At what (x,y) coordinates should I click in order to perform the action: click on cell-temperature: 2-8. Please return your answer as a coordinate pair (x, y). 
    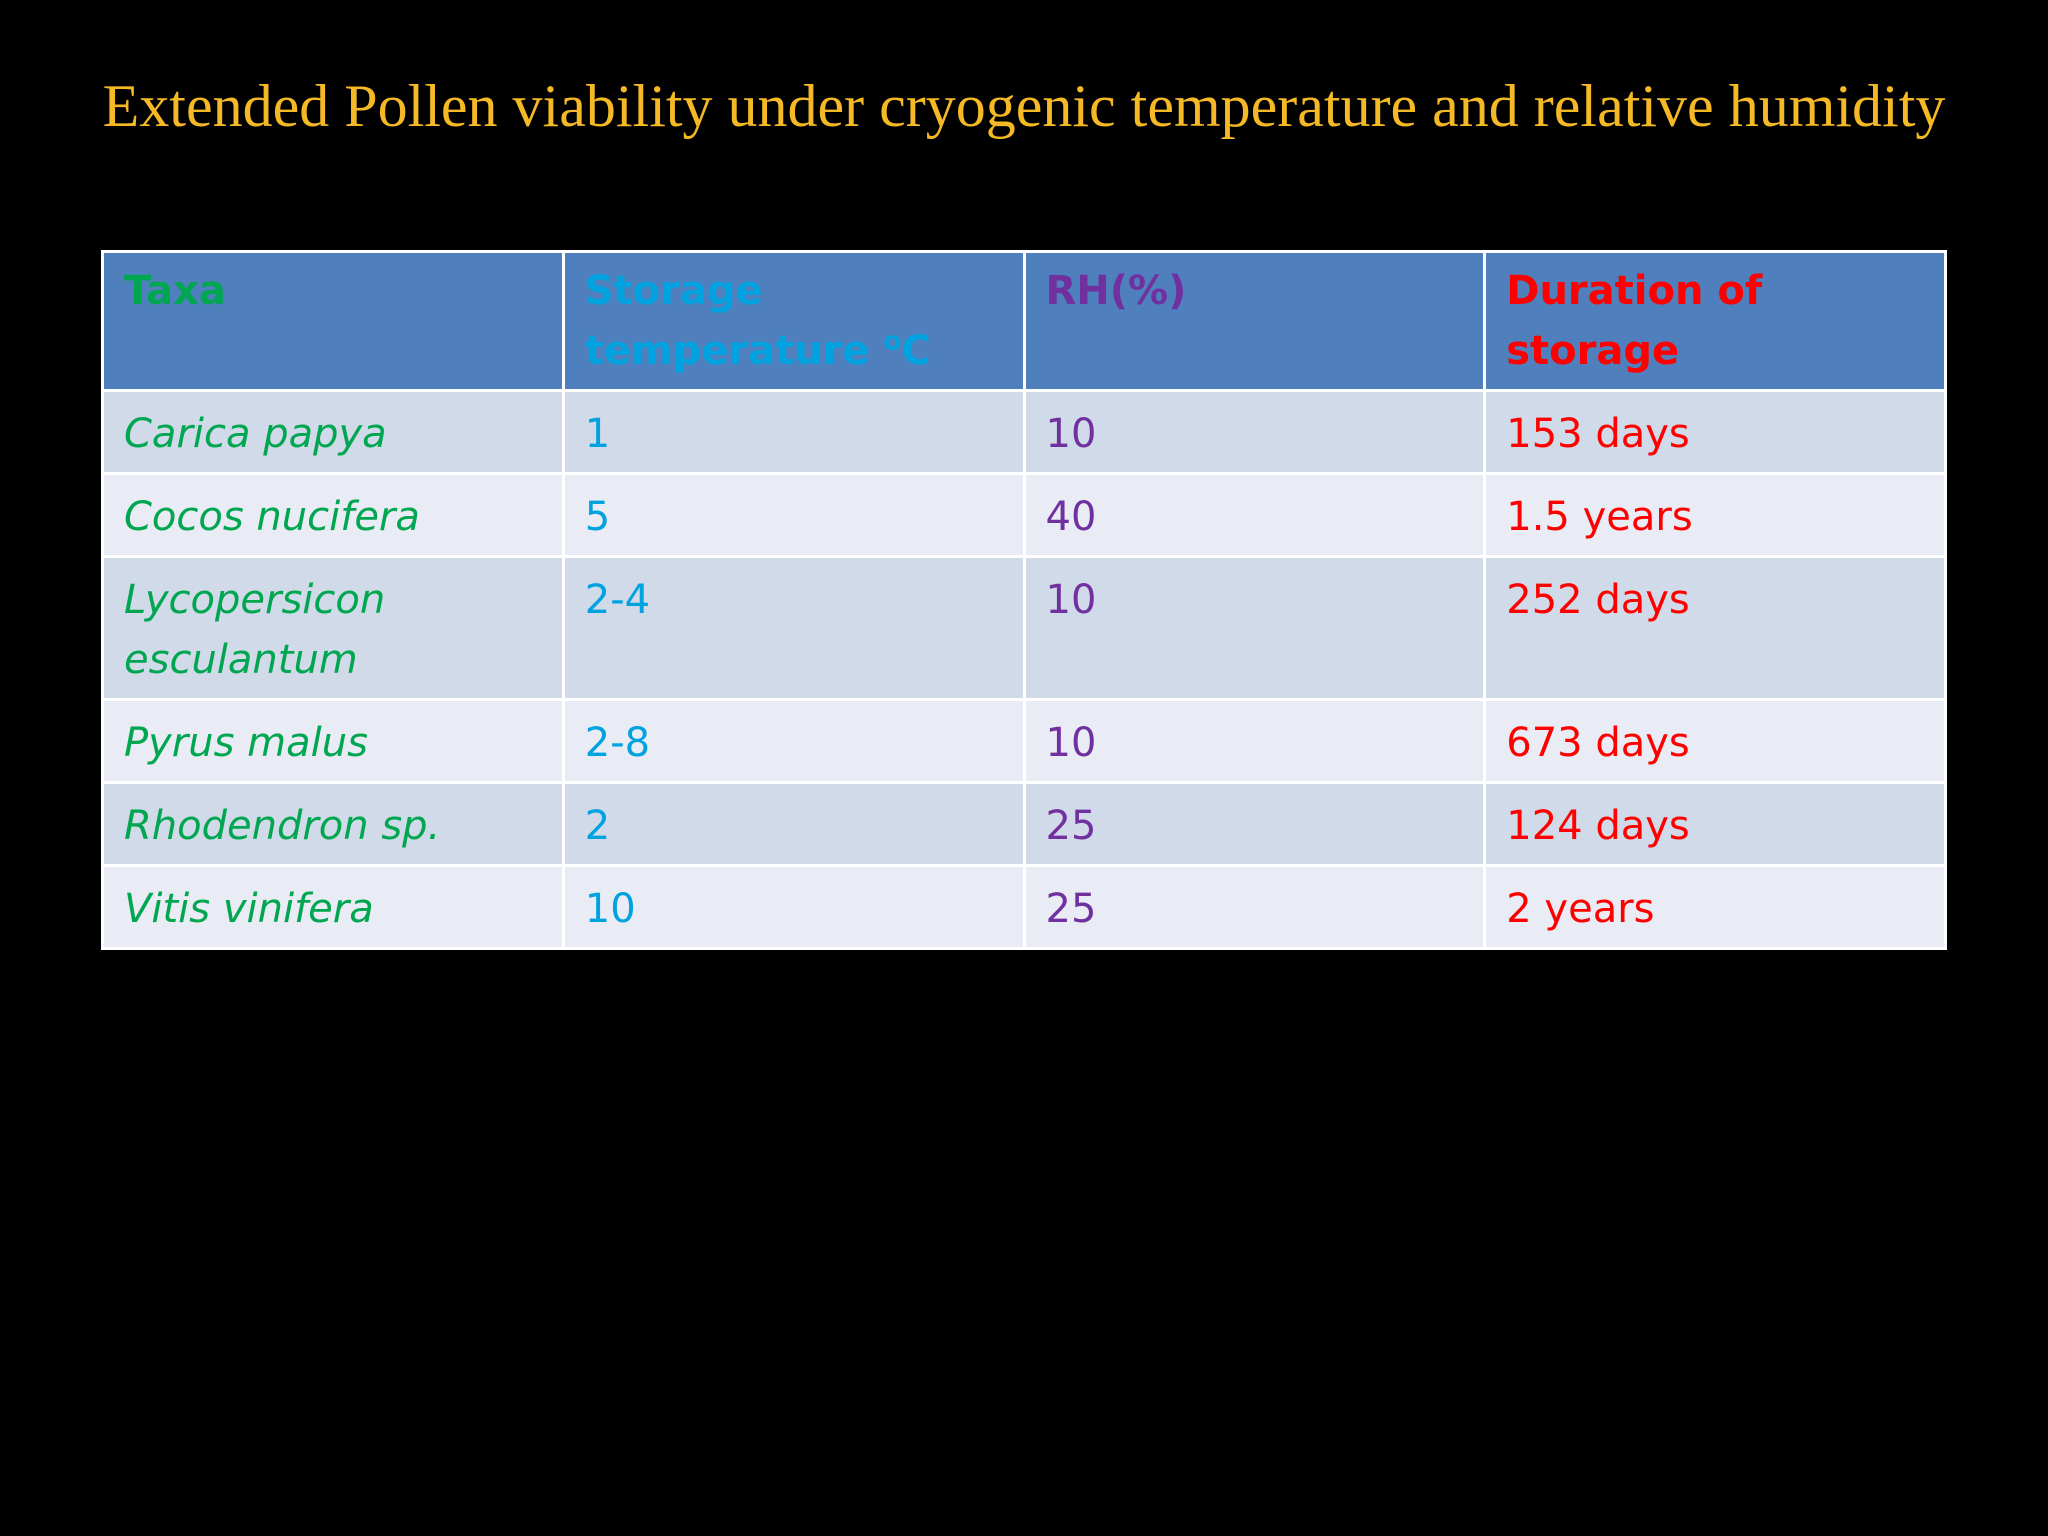
    Looking at the image, I should click on (793, 741).